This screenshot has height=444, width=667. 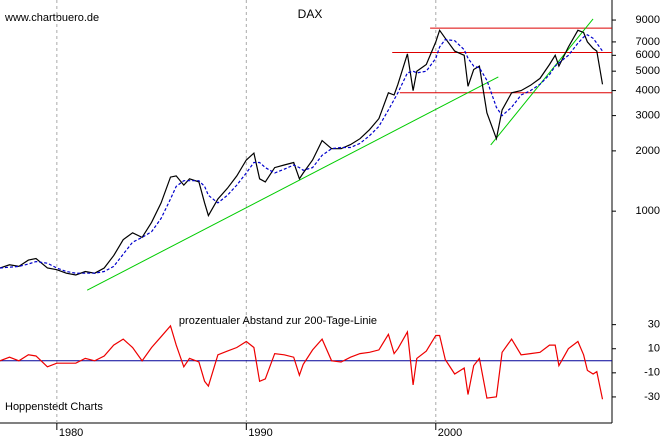 I want to click on y-tick-label: 9000, so click(x=648, y=20).